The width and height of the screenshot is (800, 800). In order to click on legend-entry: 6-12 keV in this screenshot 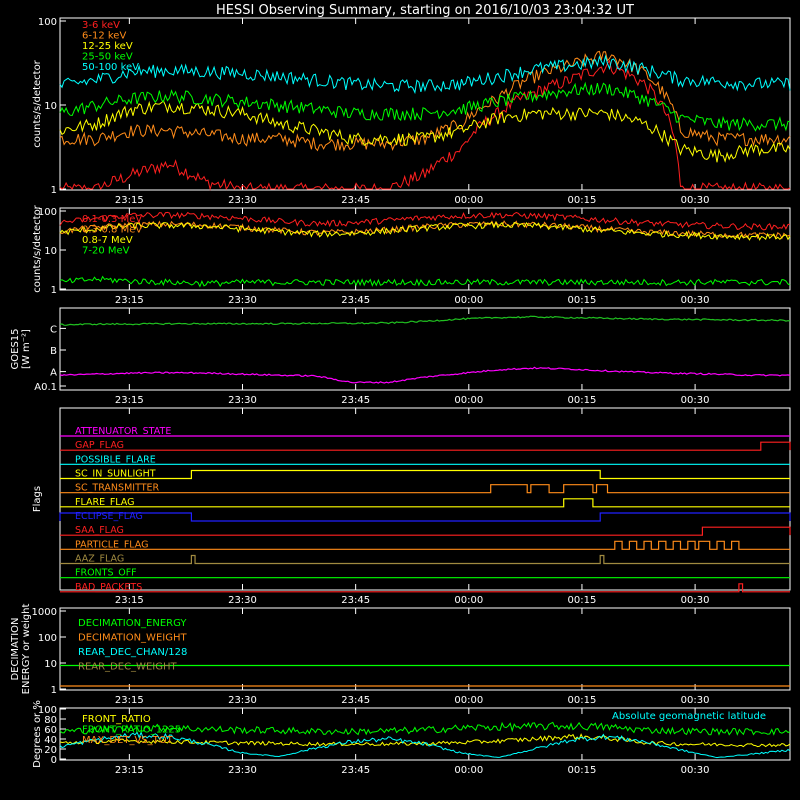, I will do `click(104, 36)`.